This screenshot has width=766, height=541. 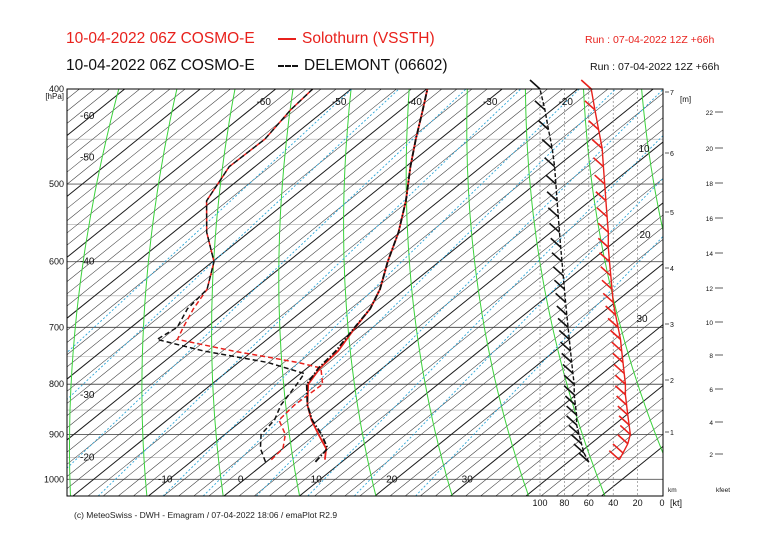 What do you see at coordinates (672, 269) in the screenshot?
I see `km-tick-label: 4` at bounding box center [672, 269].